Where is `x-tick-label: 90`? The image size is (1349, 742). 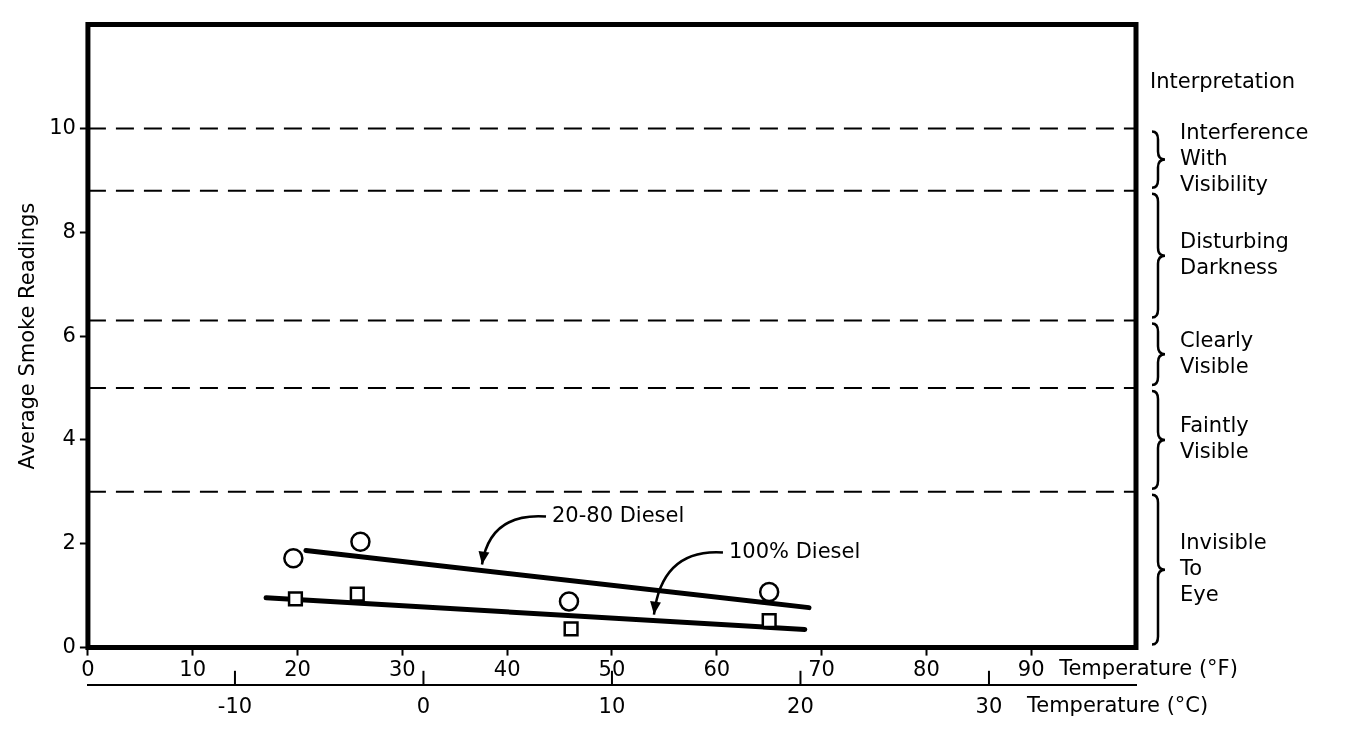 x-tick-label: 90 is located at coordinates (1031, 668).